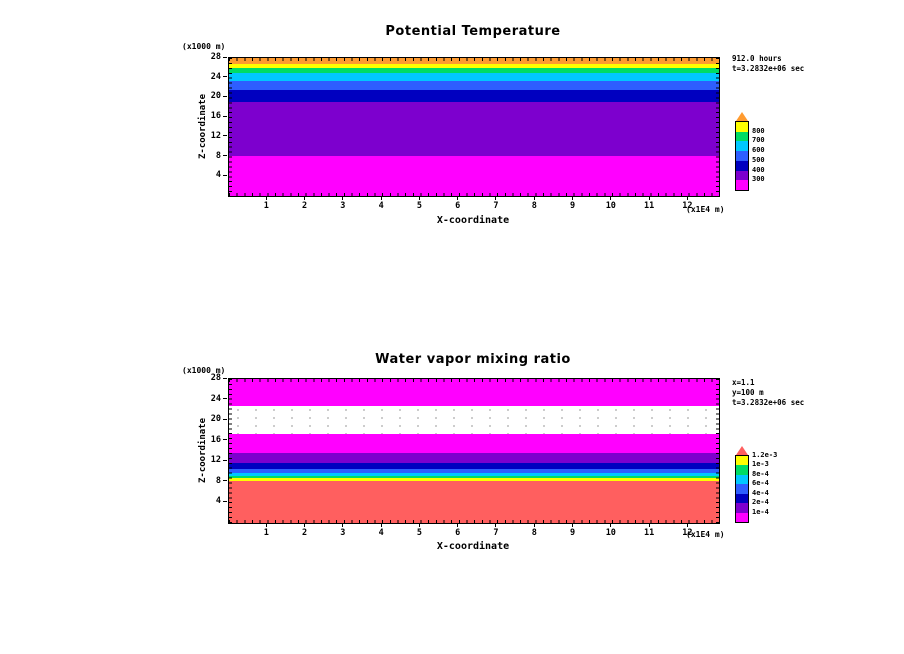 This screenshot has height=654, width=904. I want to click on y-tick-label: 24, so click(215, 76).